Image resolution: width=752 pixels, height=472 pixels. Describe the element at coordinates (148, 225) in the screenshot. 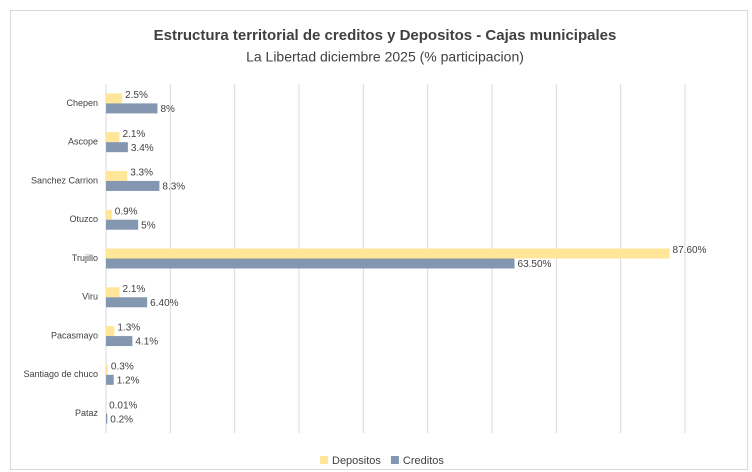

I see `data-label: 5%` at that location.